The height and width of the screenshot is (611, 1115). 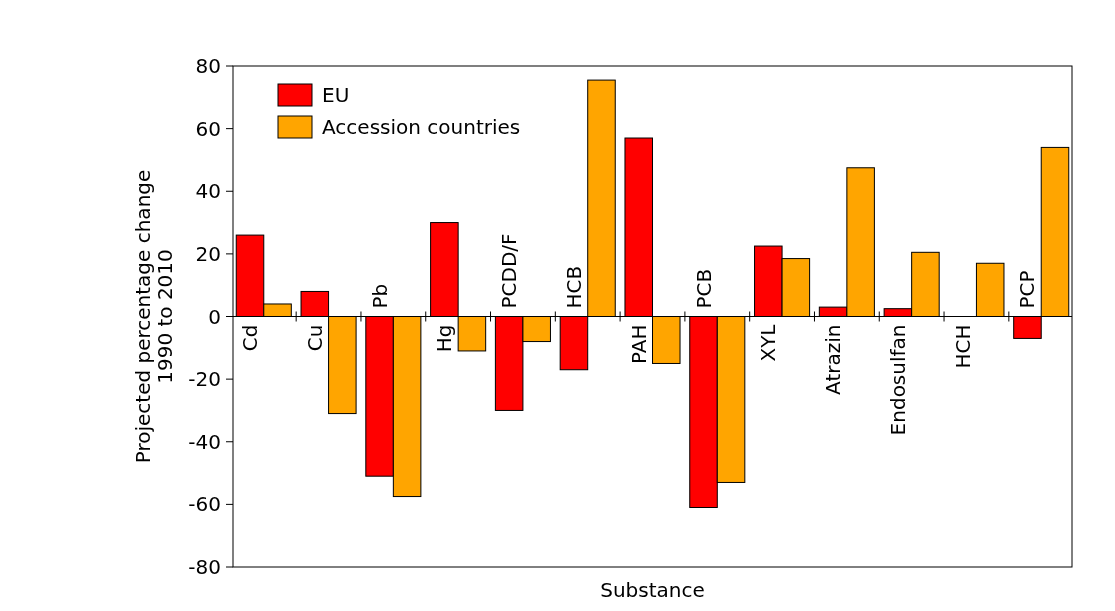 What do you see at coordinates (509, 271) in the screenshot?
I see `x-tick-label: PCDD/F` at bounding box center [509, 271].